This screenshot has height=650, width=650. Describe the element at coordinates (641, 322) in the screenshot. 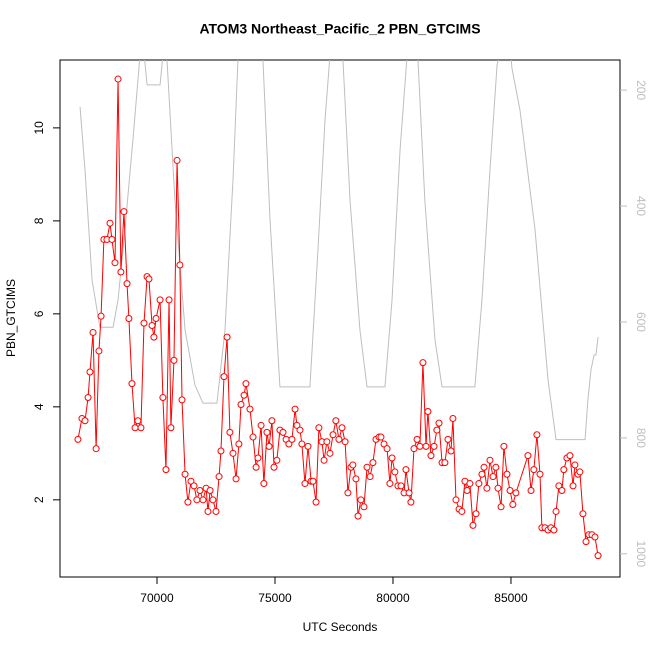

I see `y2-tick-label: 600` at that location.